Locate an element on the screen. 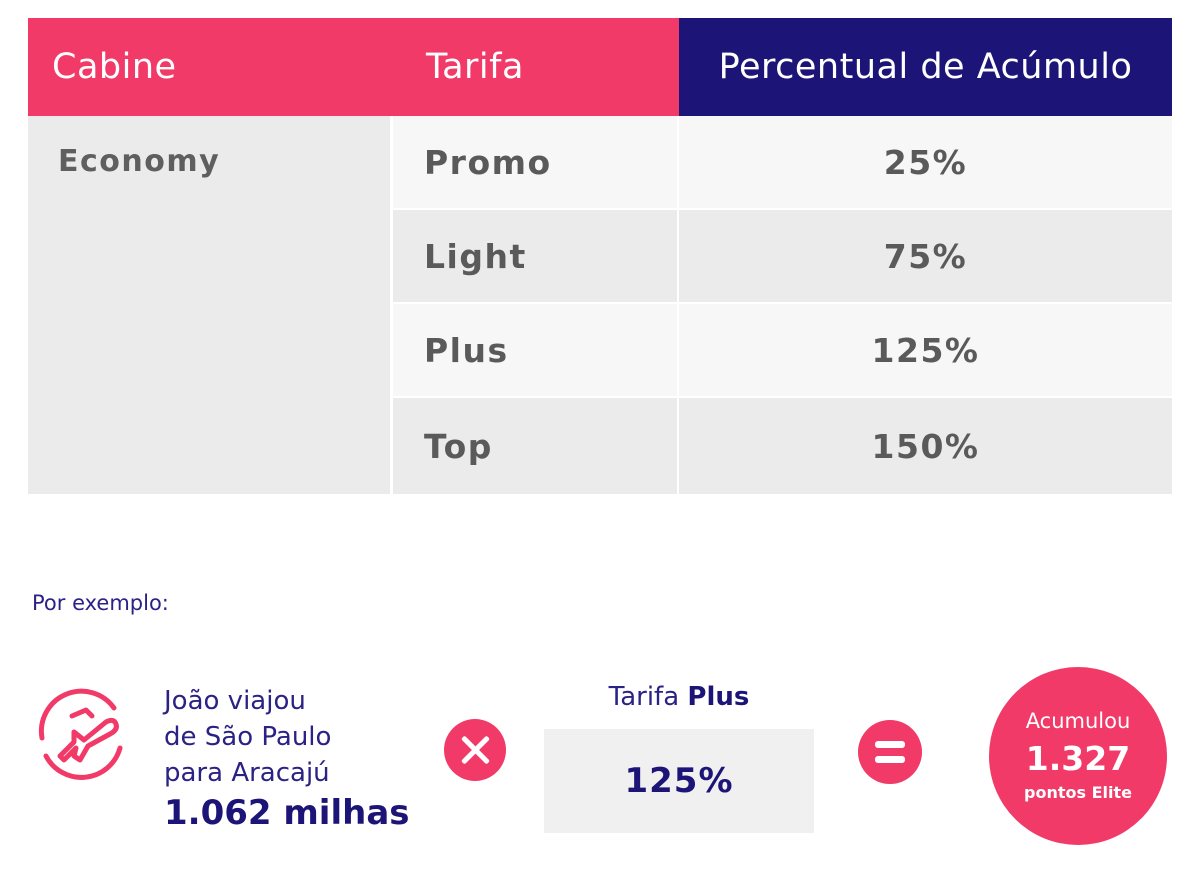 Image resolution: width=1200 pixels, height=876 pixels. percentual-cell: 150% is located at coordinates (925, 446).